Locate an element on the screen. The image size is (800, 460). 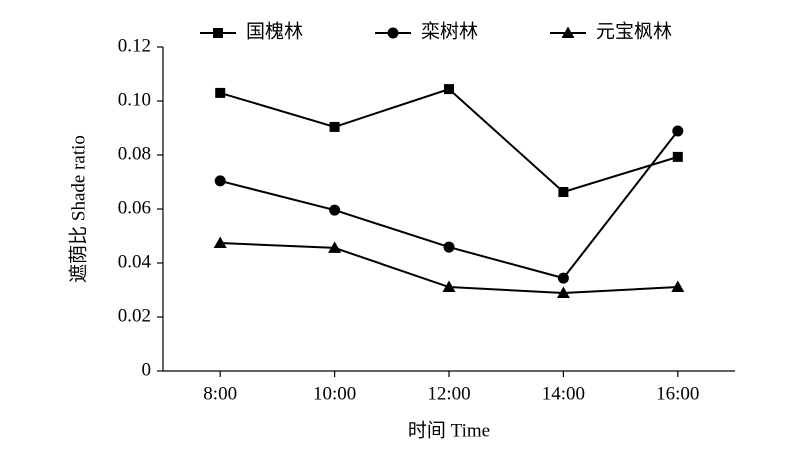
y-axis-label: 遮荫比 Shade ratio is located at coordinates (78, 209).